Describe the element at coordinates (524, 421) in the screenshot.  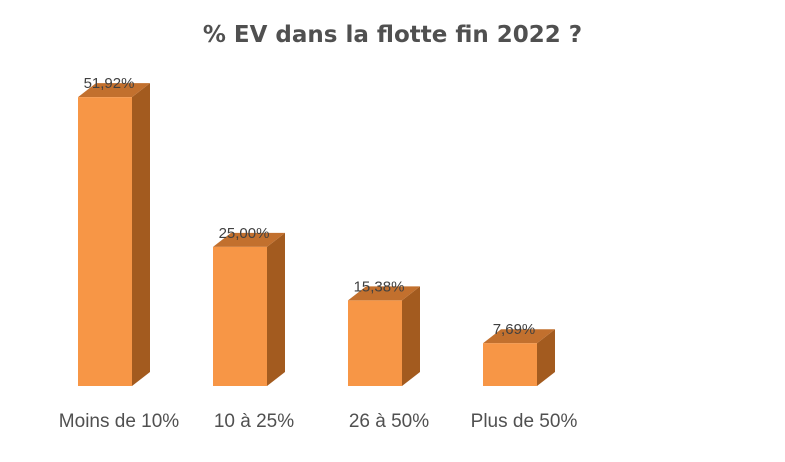
I see `x-tick-label-plus-de-50: Plus de 50%` at that location.